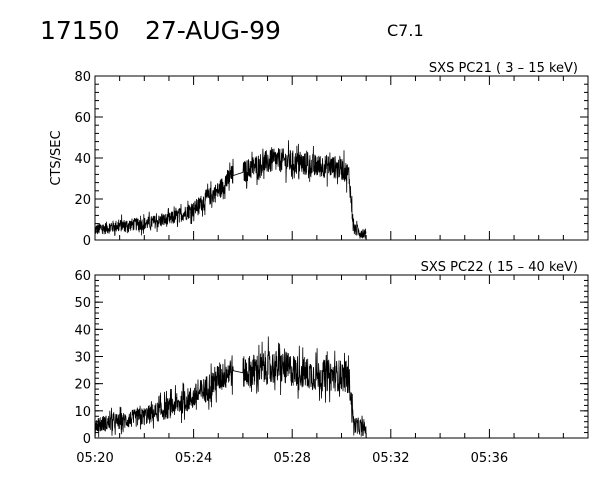 The image size is (600, 480). What do you see at coordinates (82, 358) in the screenshot?
I see `y-tick-label: 30` at bounding box center [82, 358].